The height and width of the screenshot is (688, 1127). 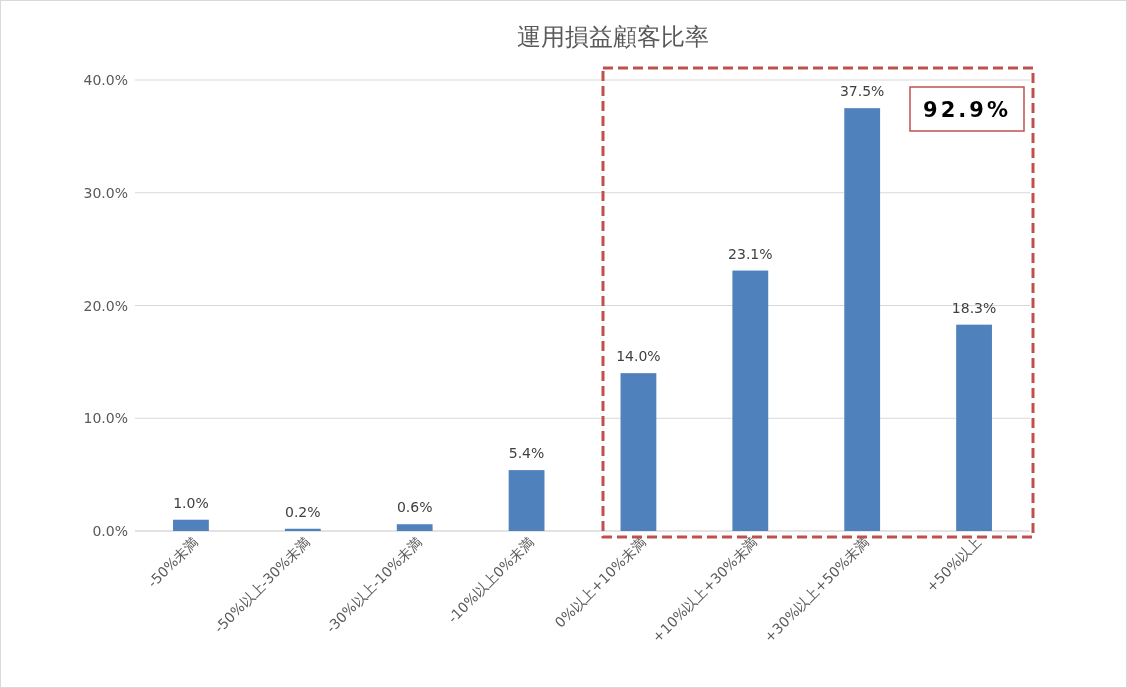 What do you see at coordinates (105, 192) in the screenshot?
I see `y-tick-label: 30.0%` at bounding box center [105, 192].